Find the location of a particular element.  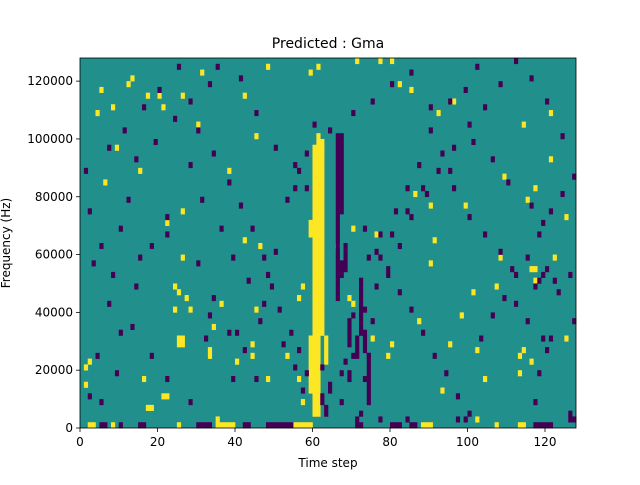

y-axis-ticks: 0 20000 40000 60000 80000 100000 120000 is located at coordinates (53, 254).